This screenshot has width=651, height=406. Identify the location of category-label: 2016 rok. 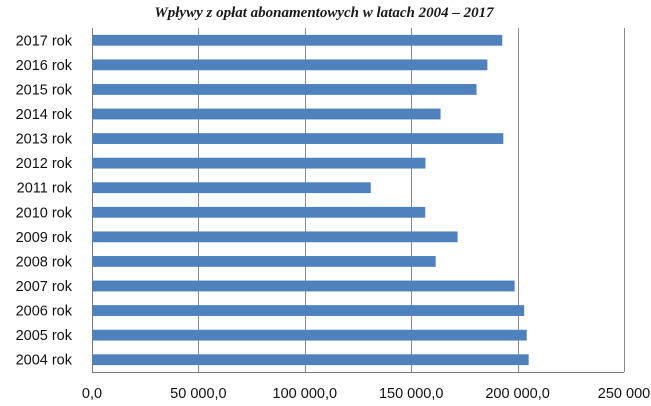
(44, 66).